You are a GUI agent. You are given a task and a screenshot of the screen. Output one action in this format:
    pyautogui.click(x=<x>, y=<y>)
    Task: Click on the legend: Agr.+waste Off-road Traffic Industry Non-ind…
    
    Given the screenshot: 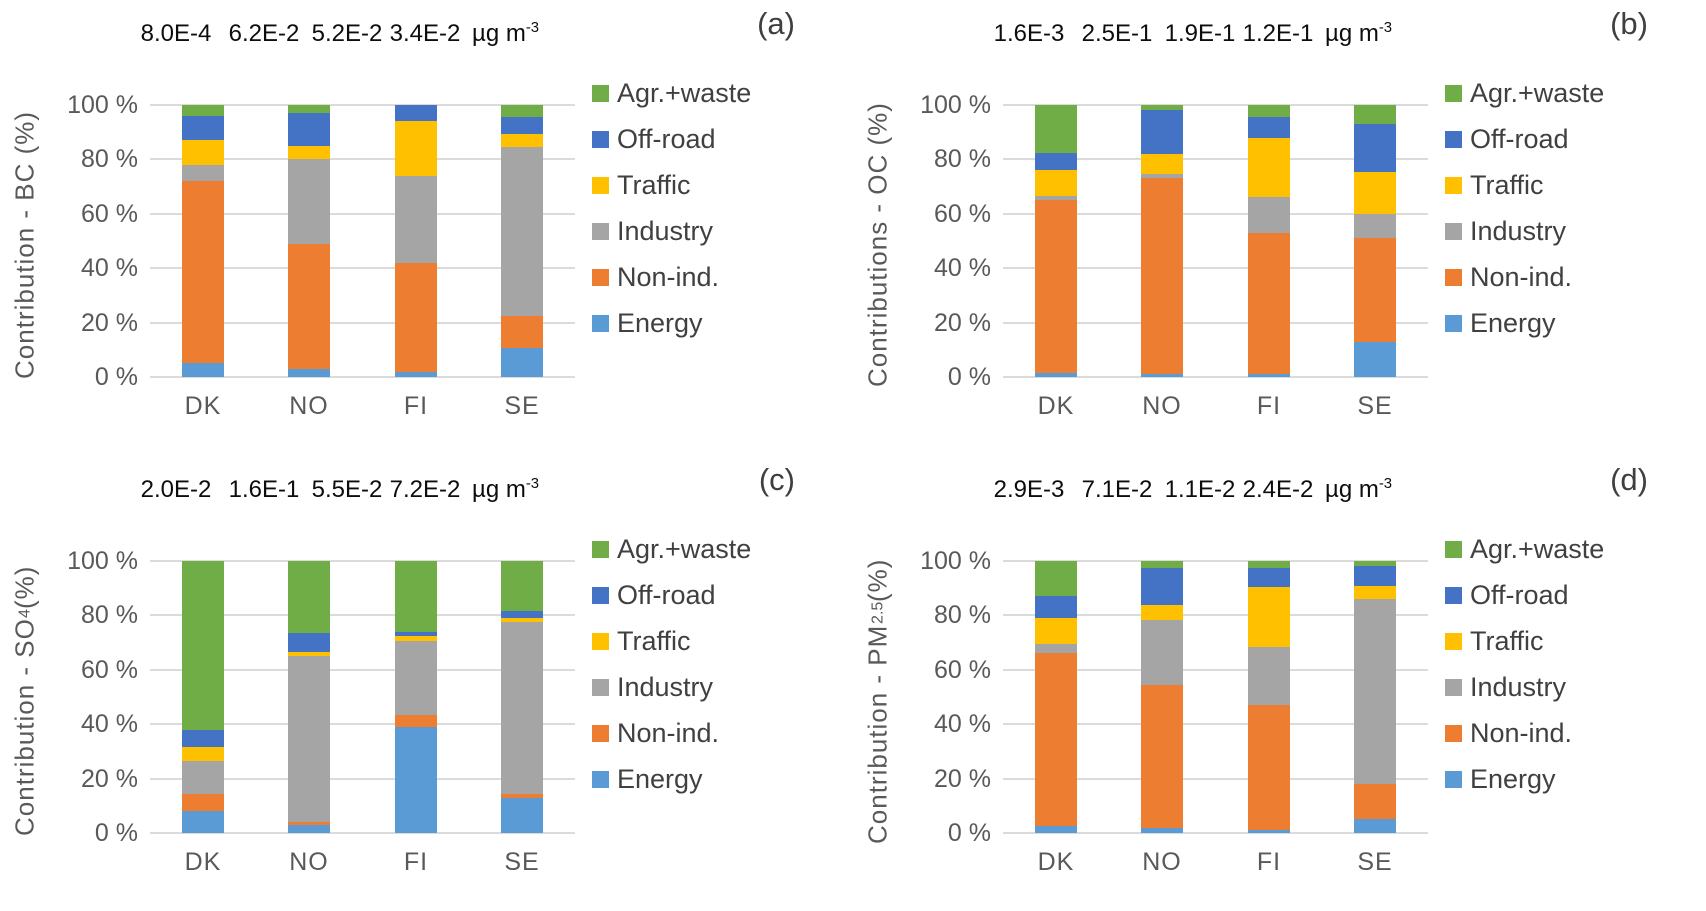 What is the action you would take?
    pyautogui.click(x=671, y=208)
    